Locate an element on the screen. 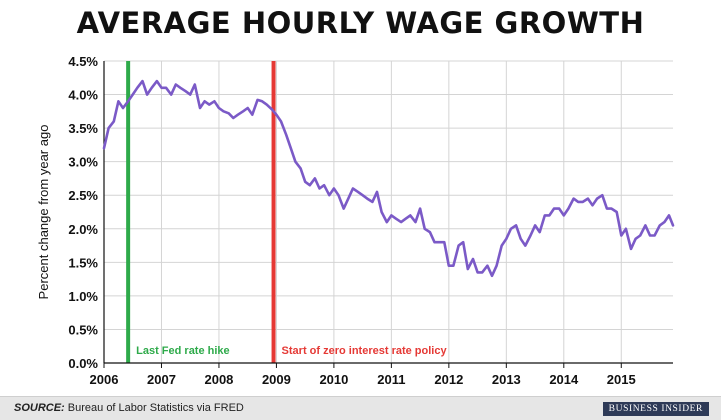 This screenshot has height=420, width=721. chart-title: AVERAGE HOURLY WAGE GROWTH is located at coordinates (360, 23).